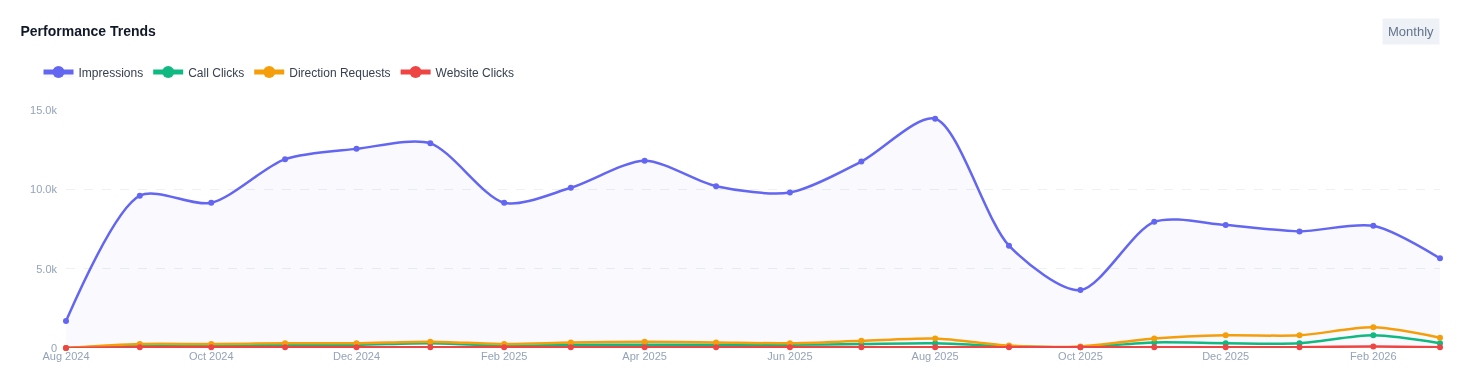 The width and height of the screenshot is (1464, 390). What do you see at coordinates (790, 356) in the screenshot?
I see `x-tick-label: Jun 2025` at bounding box center [790, 356].